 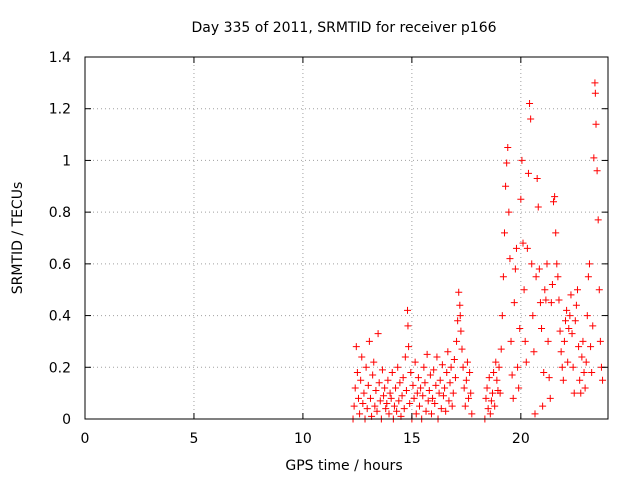 I want to click on y-tick-label: 1, so click(x=66, y=161).